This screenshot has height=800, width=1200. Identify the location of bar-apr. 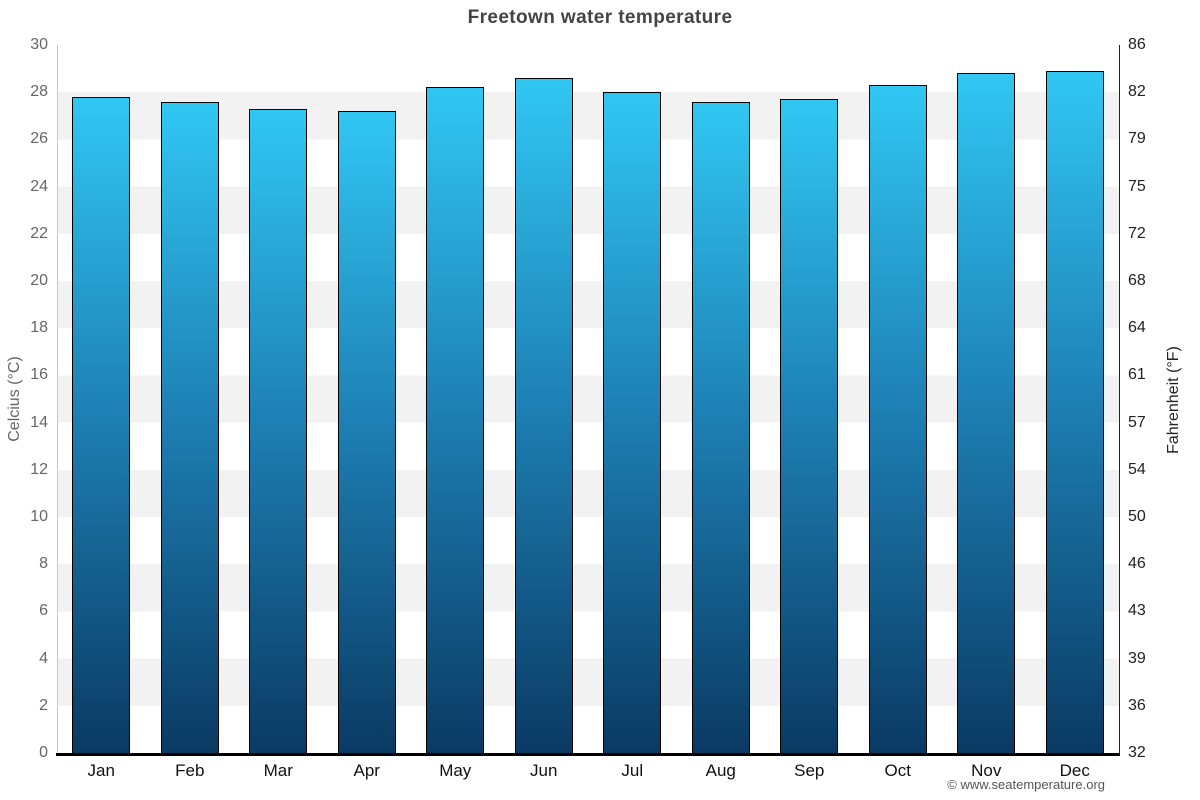
(366, 432).